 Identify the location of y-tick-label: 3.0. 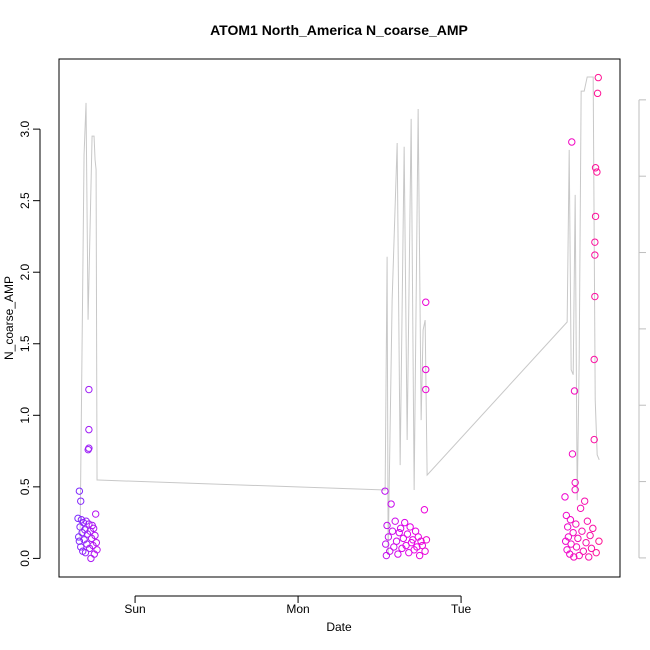
(25, 128).